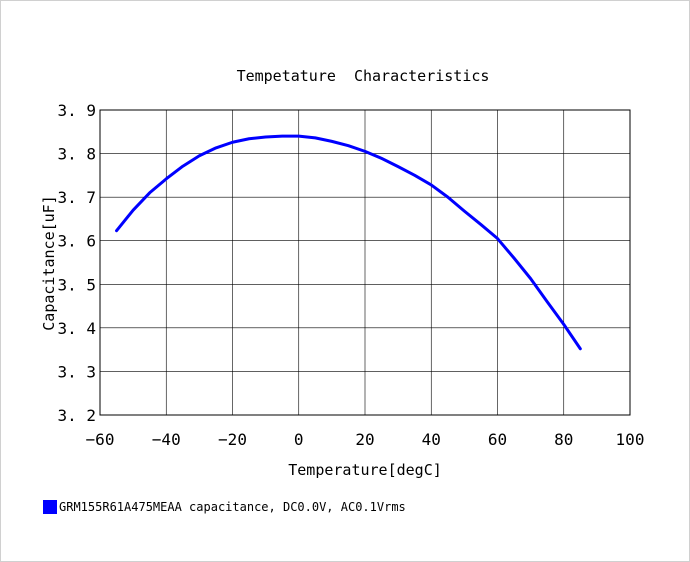 The image size is (690, 562). I want to click on x-tick-label: −60, so click(100, 439).